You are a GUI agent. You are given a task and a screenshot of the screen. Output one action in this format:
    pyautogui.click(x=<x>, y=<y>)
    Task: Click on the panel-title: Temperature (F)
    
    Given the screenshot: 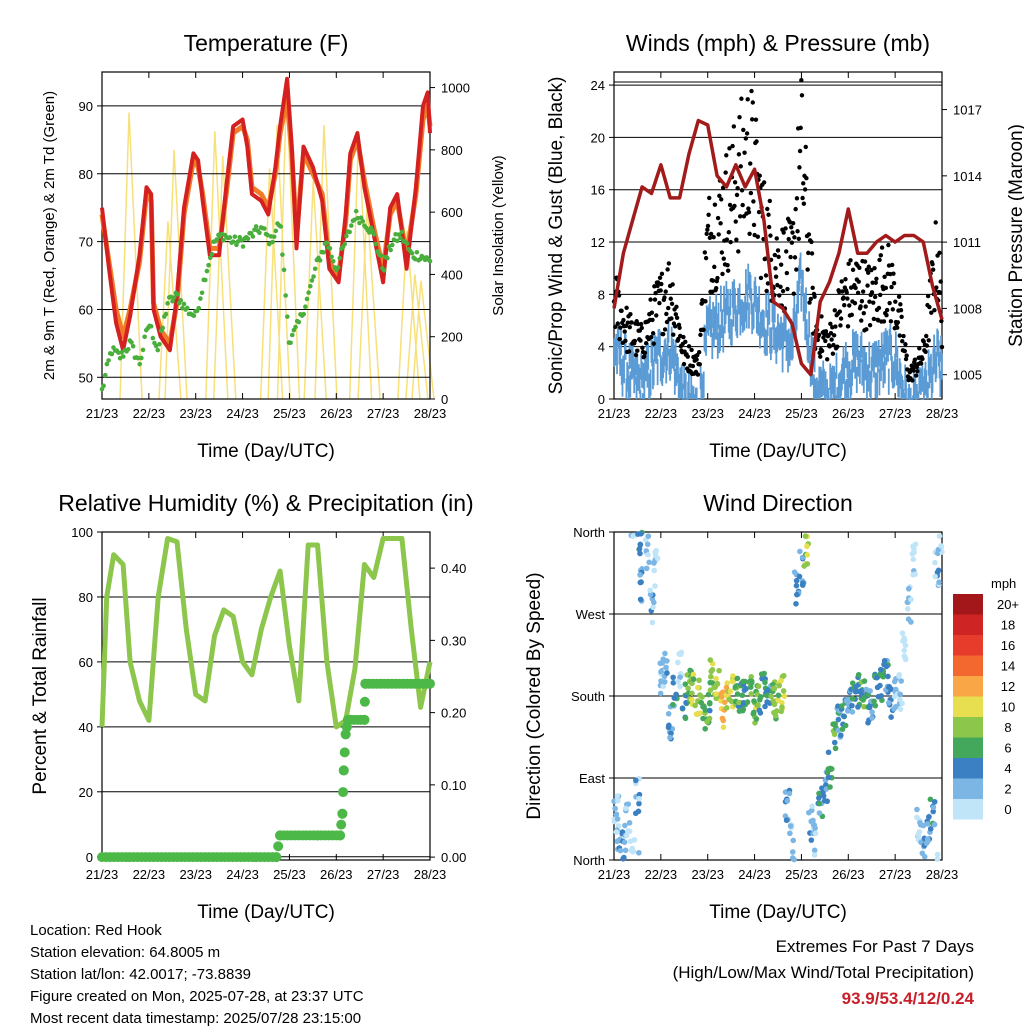 What is the action you would take?
    pyautogui.click(x=266, y=43)
    